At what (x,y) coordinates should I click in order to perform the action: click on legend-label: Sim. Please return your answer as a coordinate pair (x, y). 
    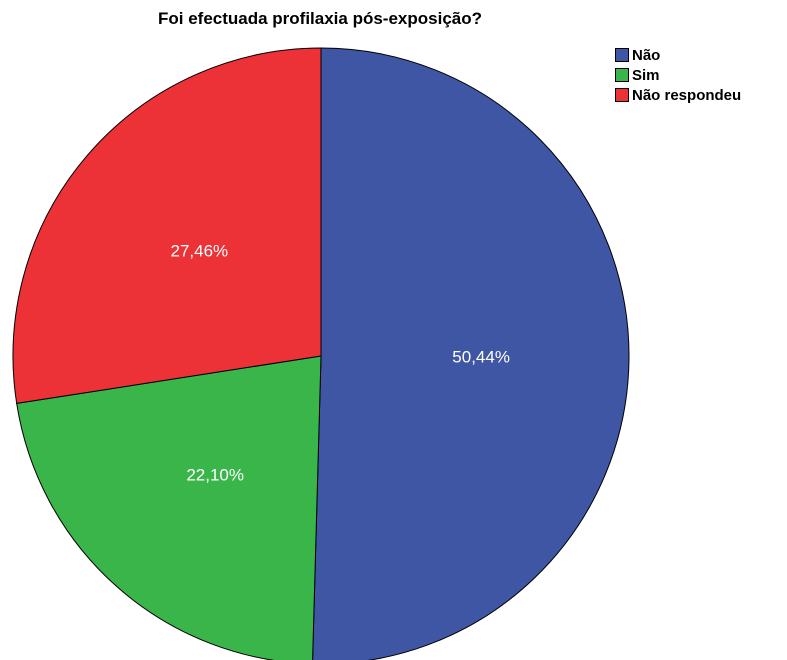
    Looking at the image, I should click on (646, 75).